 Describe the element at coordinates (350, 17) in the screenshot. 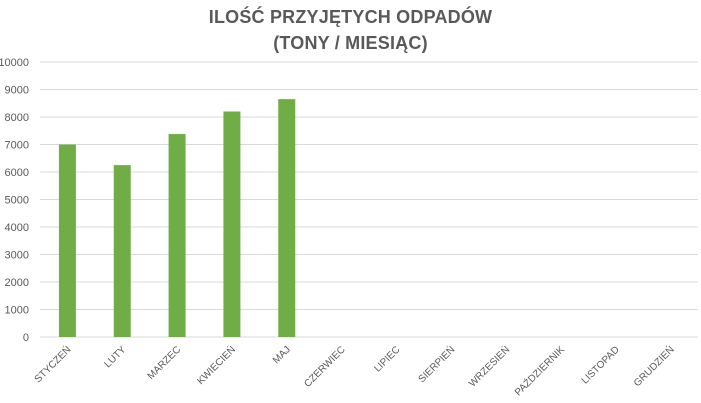

I see `chart-title: ILOŚĆ PRZYJĘTYCH ODPADÓW` at that location.